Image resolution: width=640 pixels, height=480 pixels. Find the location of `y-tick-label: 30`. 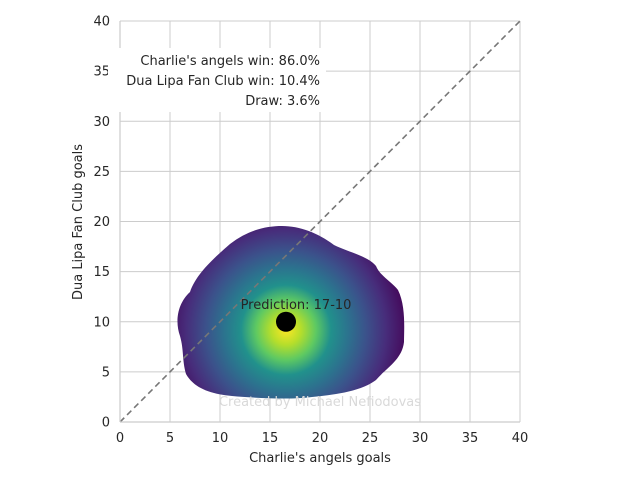

y-tick-label: 30 is located at coordinates (101, 122).